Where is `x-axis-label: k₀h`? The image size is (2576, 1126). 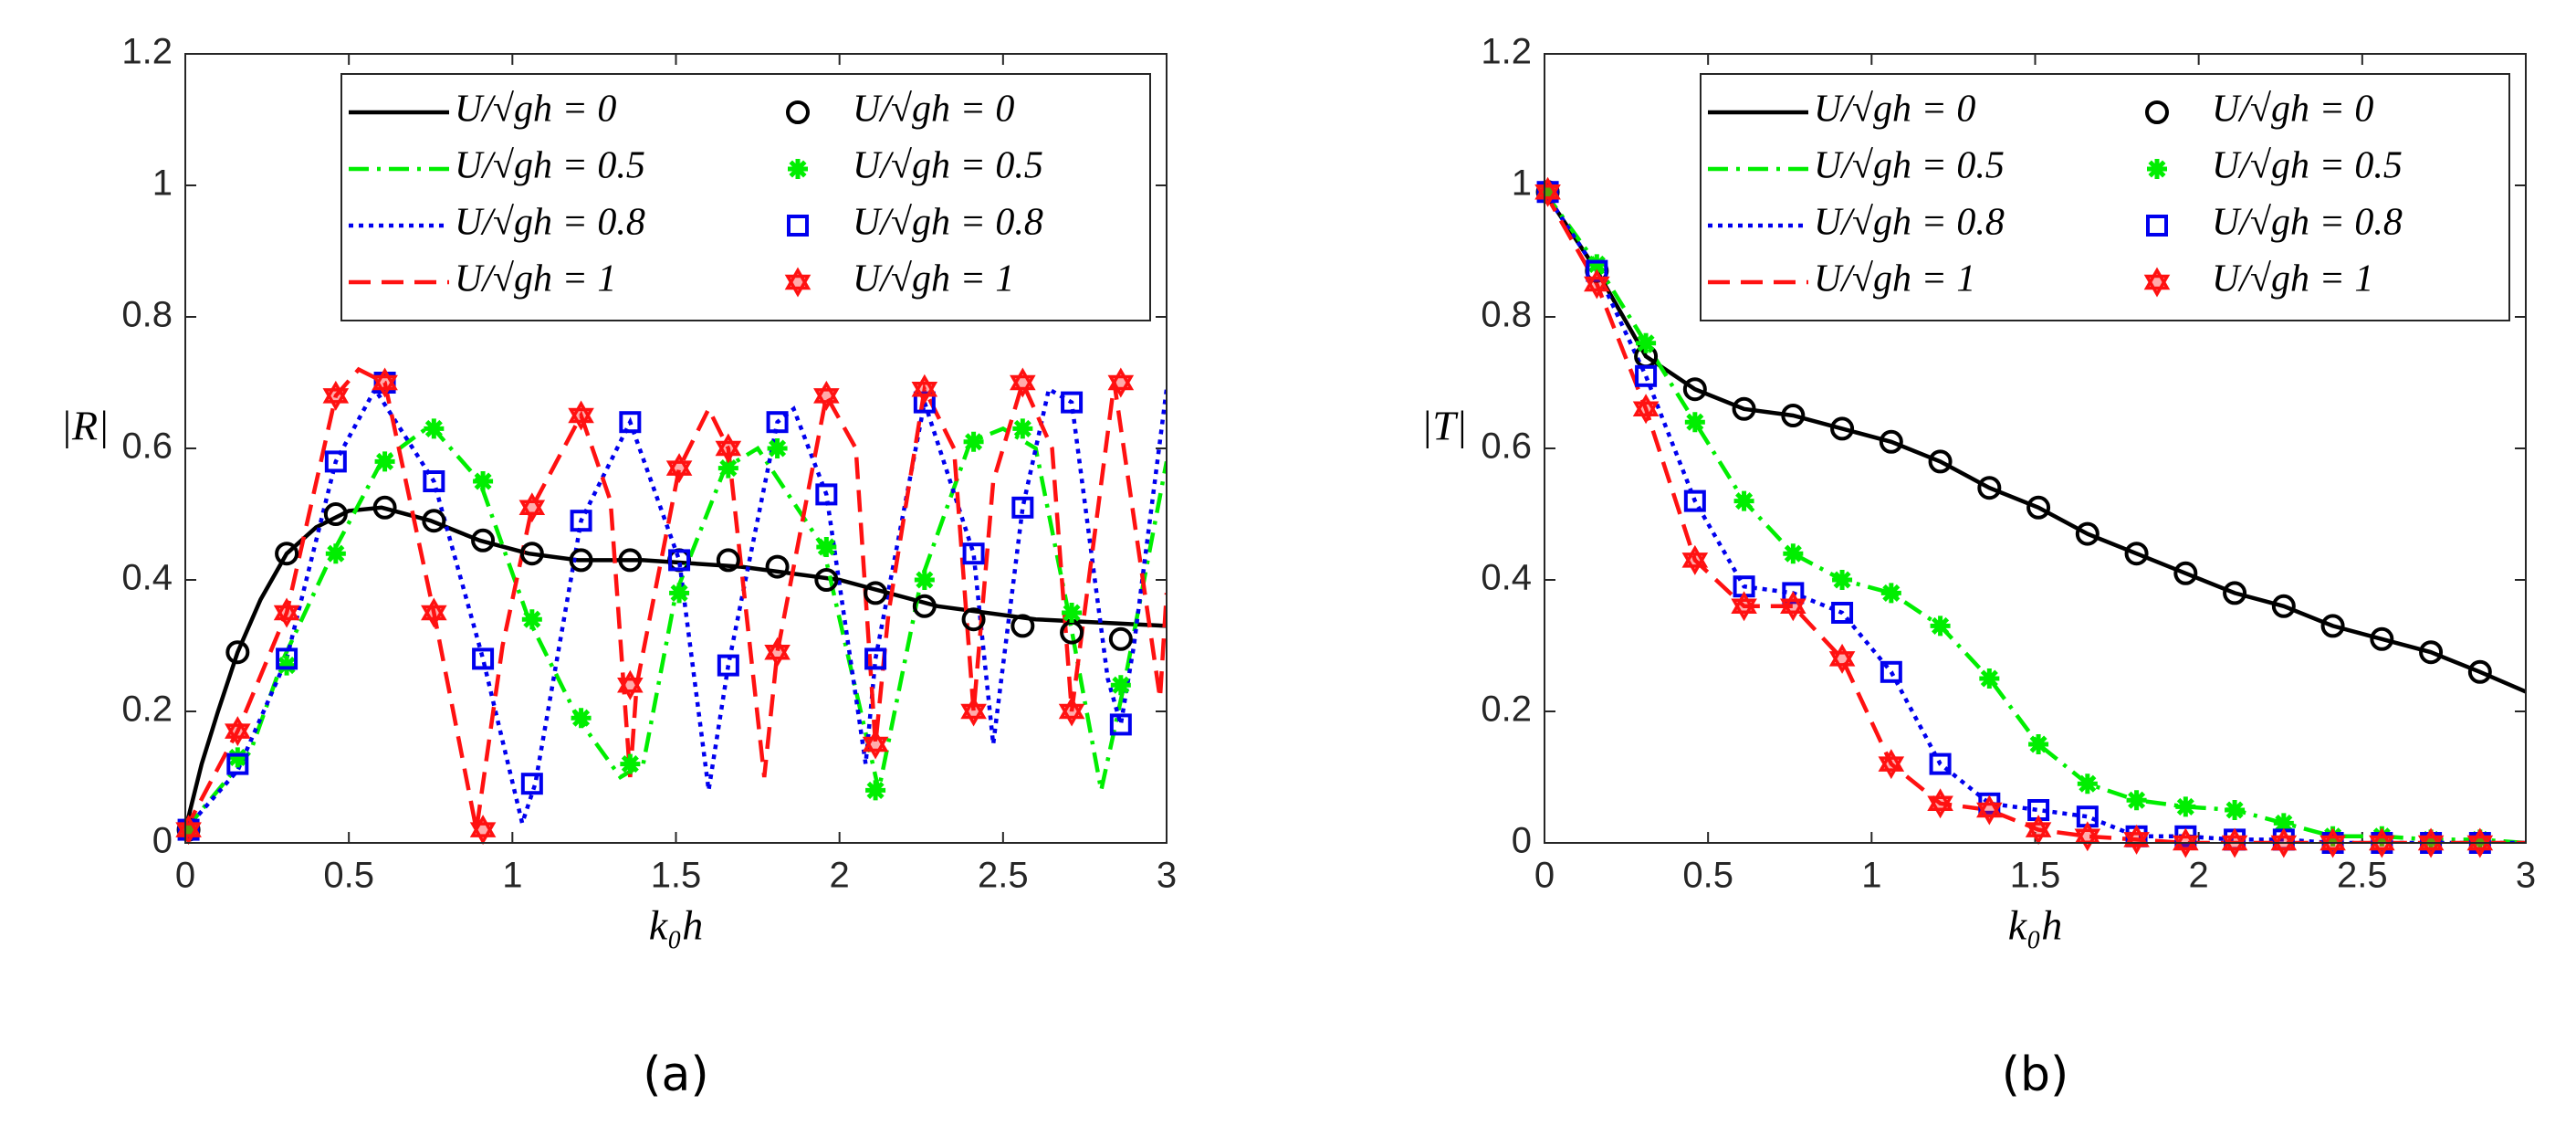 x-axis-label: k₀h is located at coordinates (676, 926).